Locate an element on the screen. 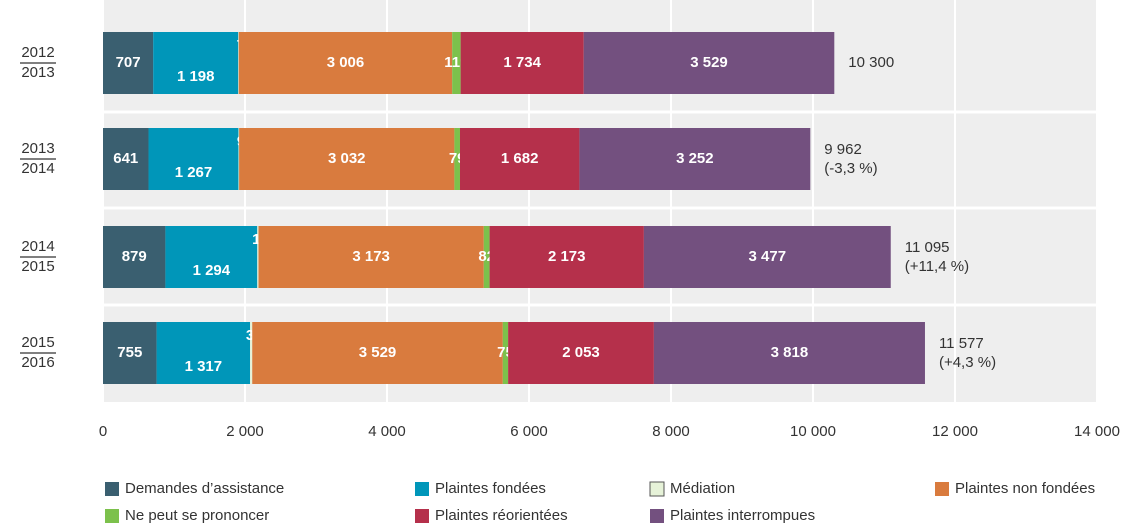  value-label: 1 317 is located at coordinates (204, 366).